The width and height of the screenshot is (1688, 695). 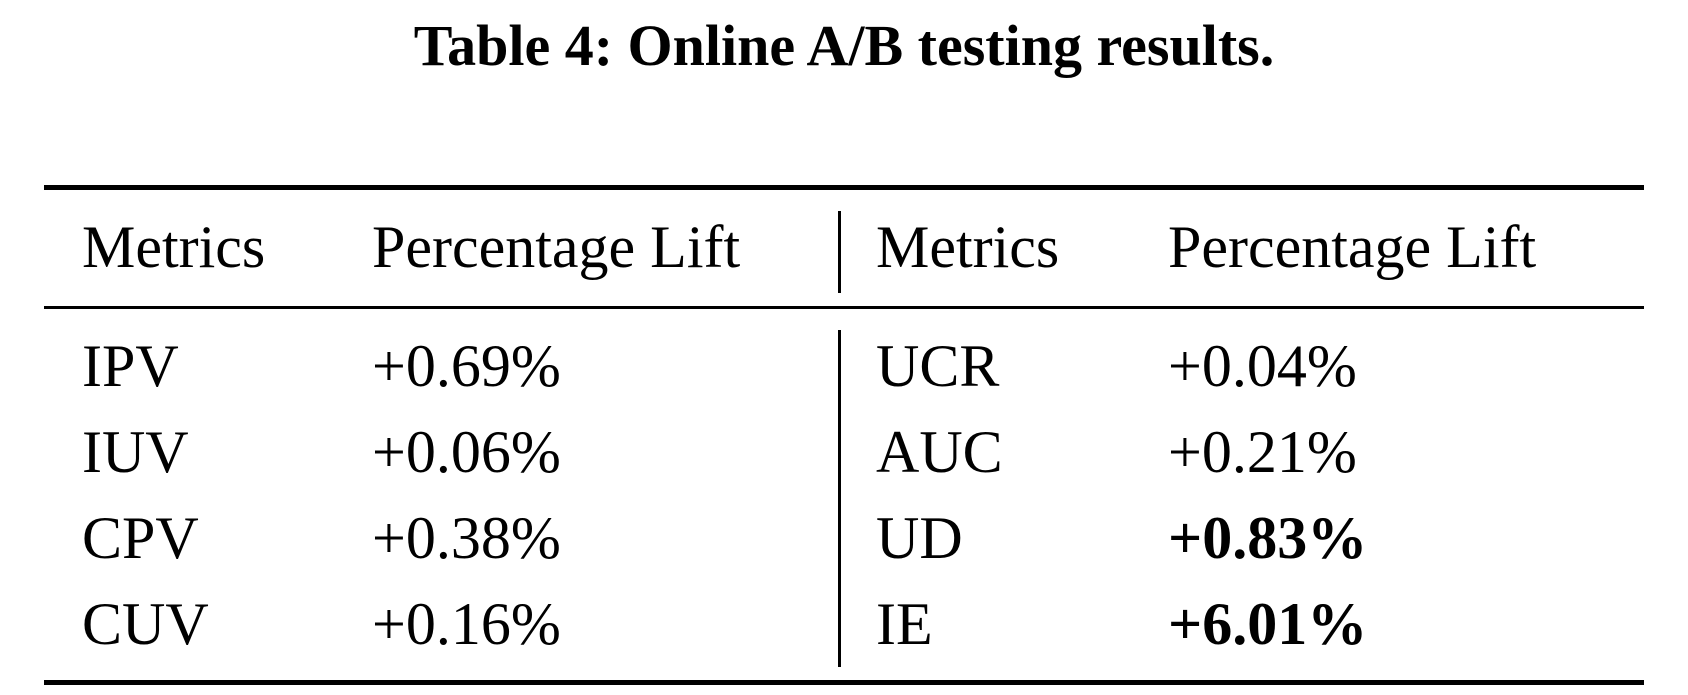 What do you see at coordinates (844, 187) in the screenshot?
I see `table-top-rule` at bounding box center [844, 187].